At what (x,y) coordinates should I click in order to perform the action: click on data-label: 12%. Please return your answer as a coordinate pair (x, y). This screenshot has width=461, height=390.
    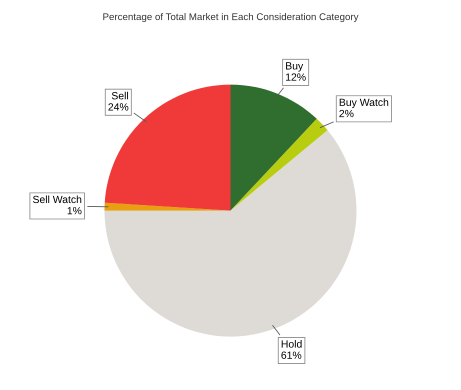
    Looking at the image, I should click on (296, 77).